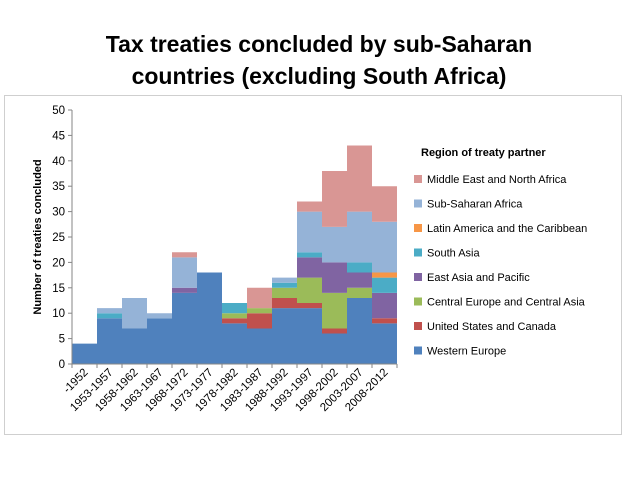 This screenshot has width=638, height=479. I want to click on legend-label-western-europe: Western Europe, so click(466, 352).